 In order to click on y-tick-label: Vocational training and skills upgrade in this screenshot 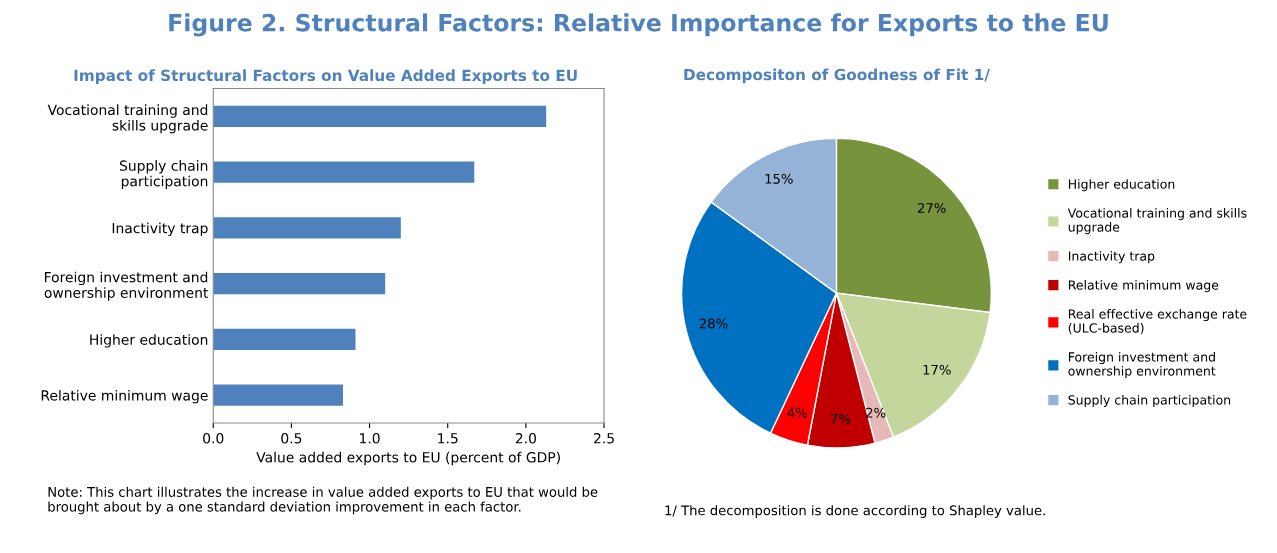, I will do `click(127, 119)`.